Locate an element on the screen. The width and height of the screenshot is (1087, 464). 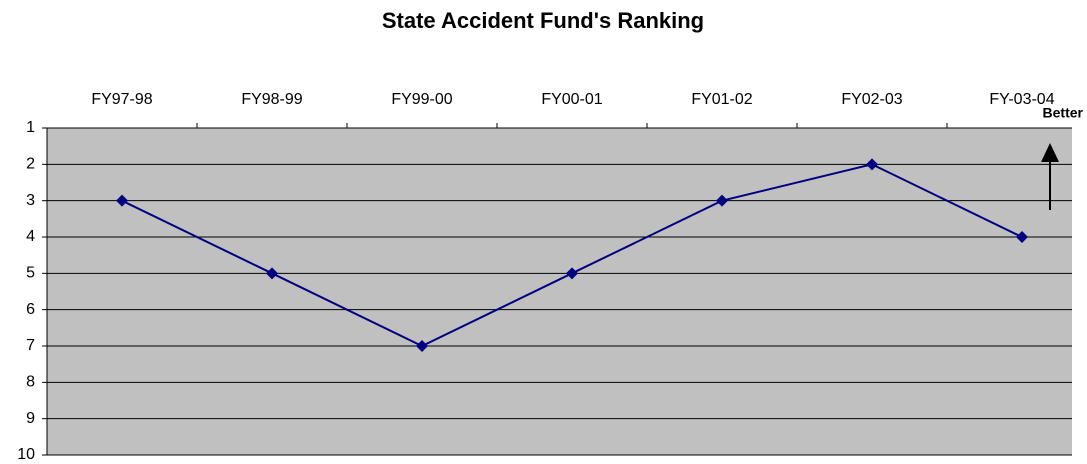
y-tick-label: 3 is located at coordinates (30, 200).